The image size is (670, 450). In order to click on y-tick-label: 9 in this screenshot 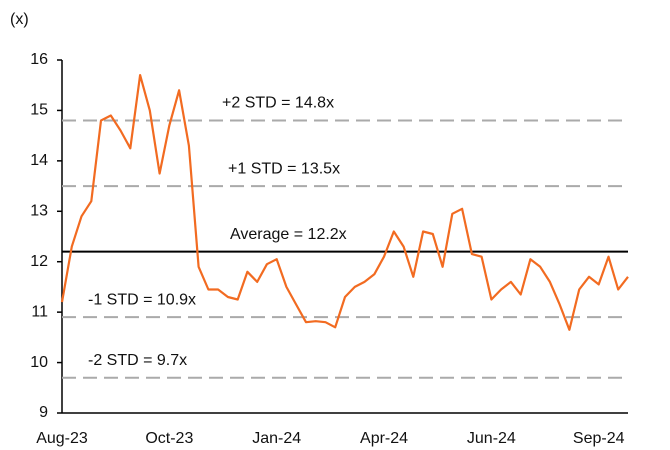, I will do `click(43, 412)`.